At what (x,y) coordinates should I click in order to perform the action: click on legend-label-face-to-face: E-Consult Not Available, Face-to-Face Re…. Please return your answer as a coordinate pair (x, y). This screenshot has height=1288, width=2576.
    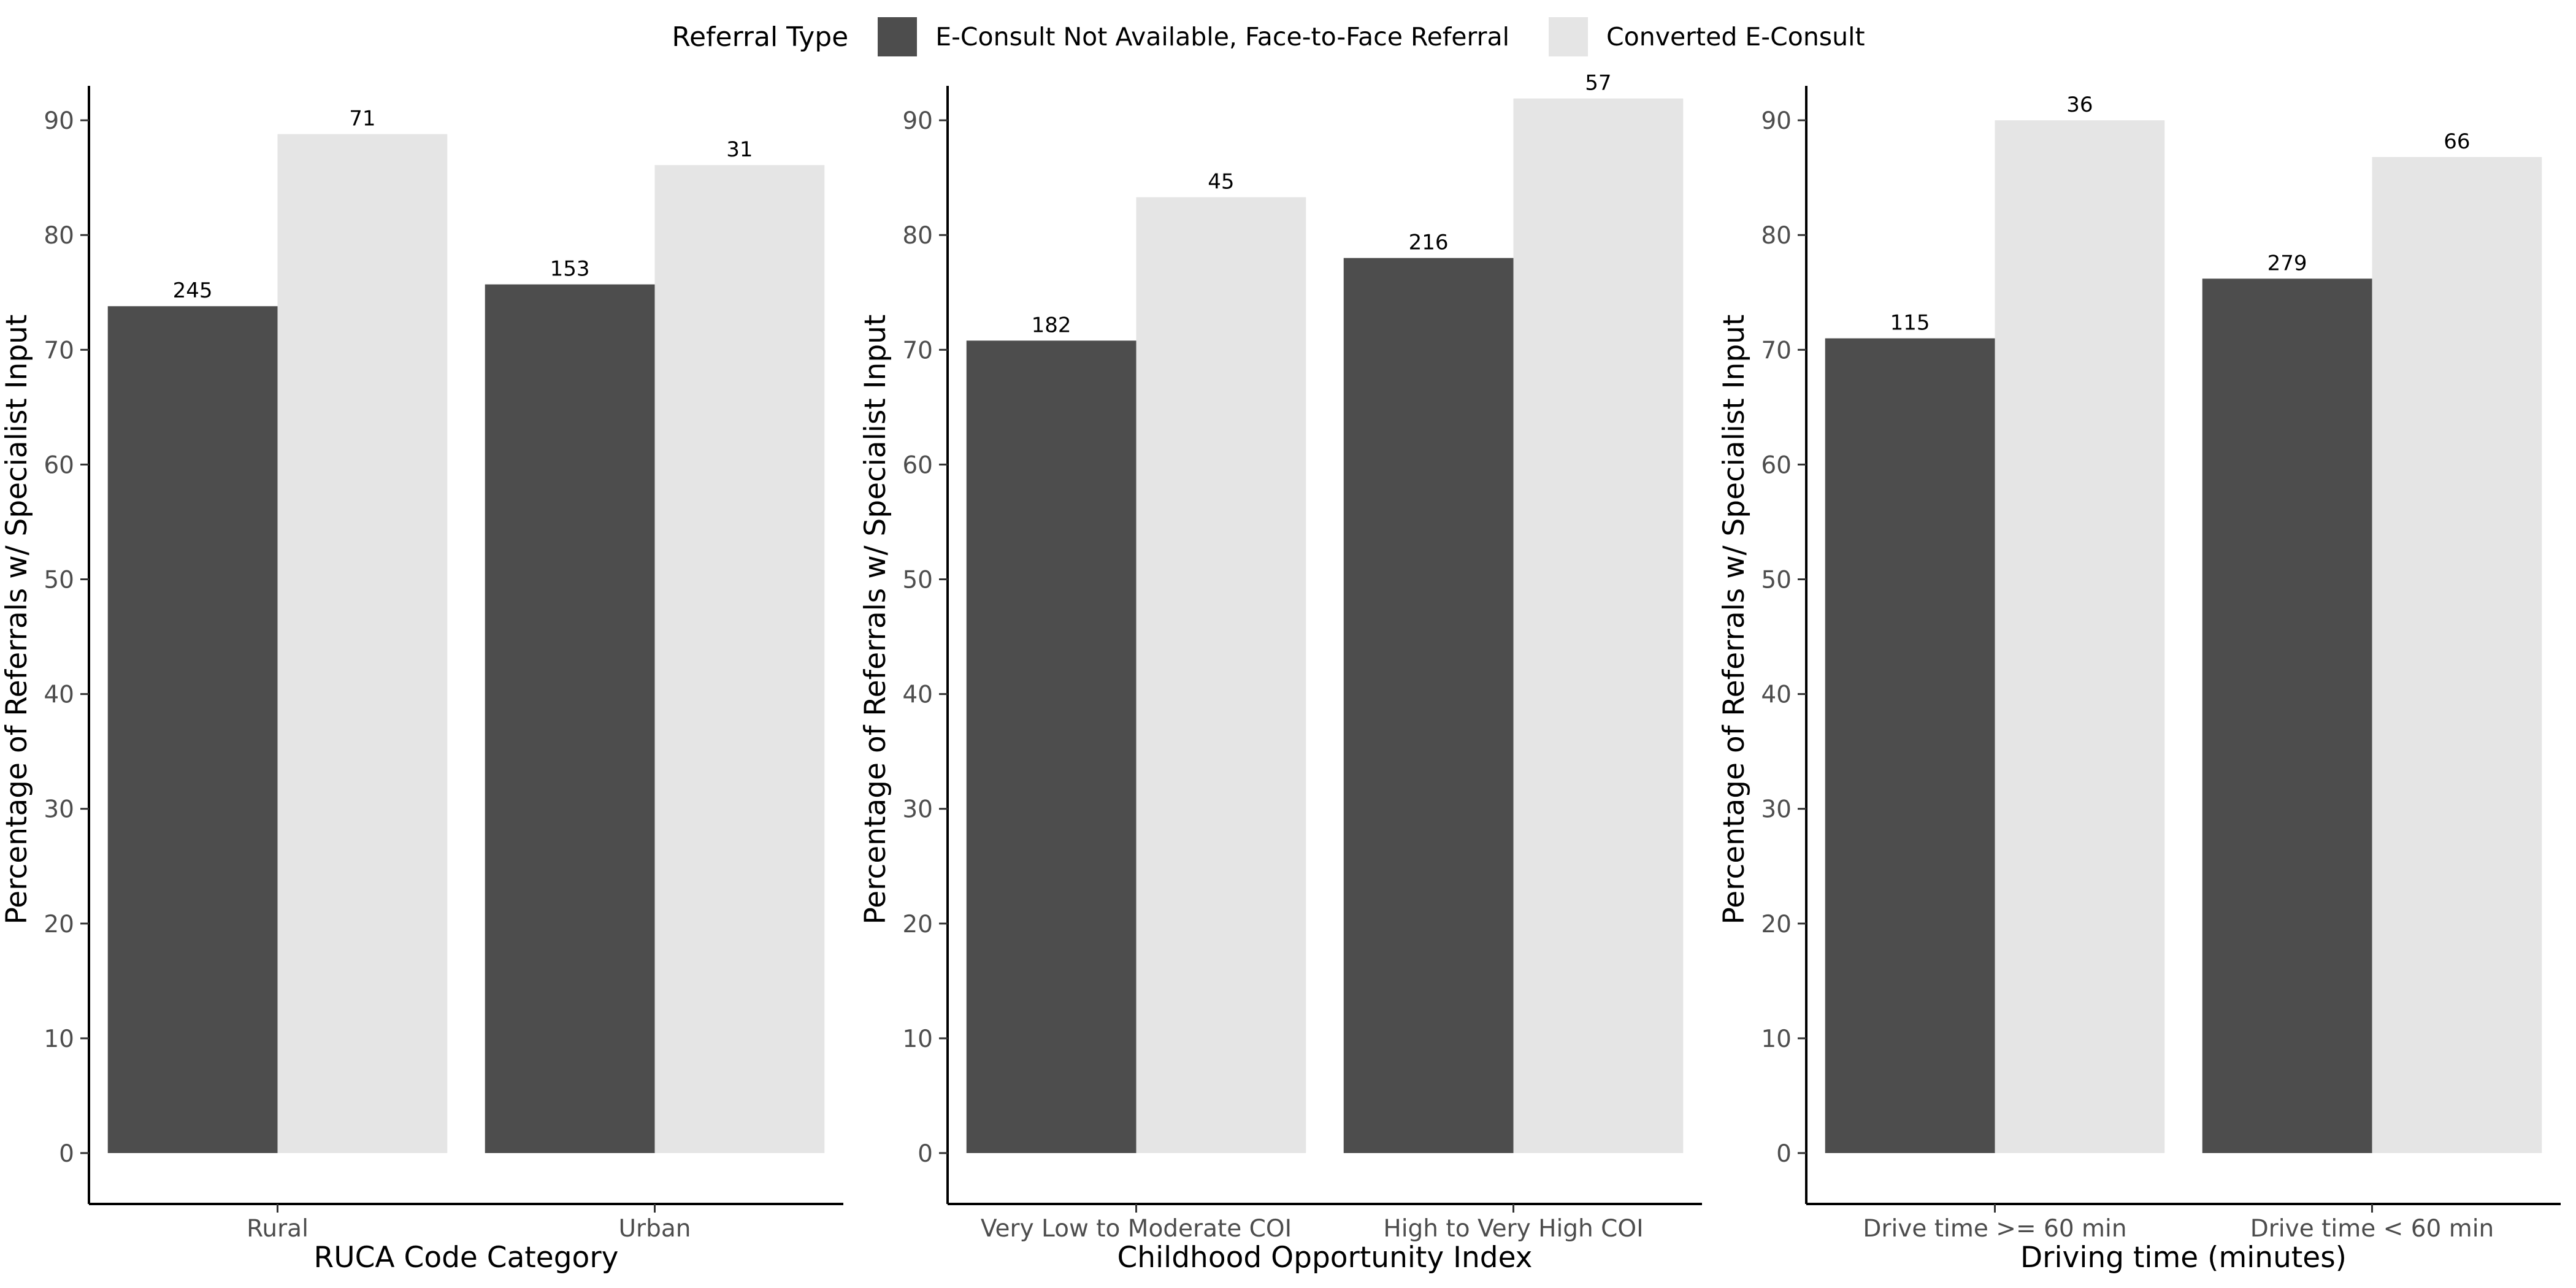
    Looking at the image, I should click on (1222, 37).